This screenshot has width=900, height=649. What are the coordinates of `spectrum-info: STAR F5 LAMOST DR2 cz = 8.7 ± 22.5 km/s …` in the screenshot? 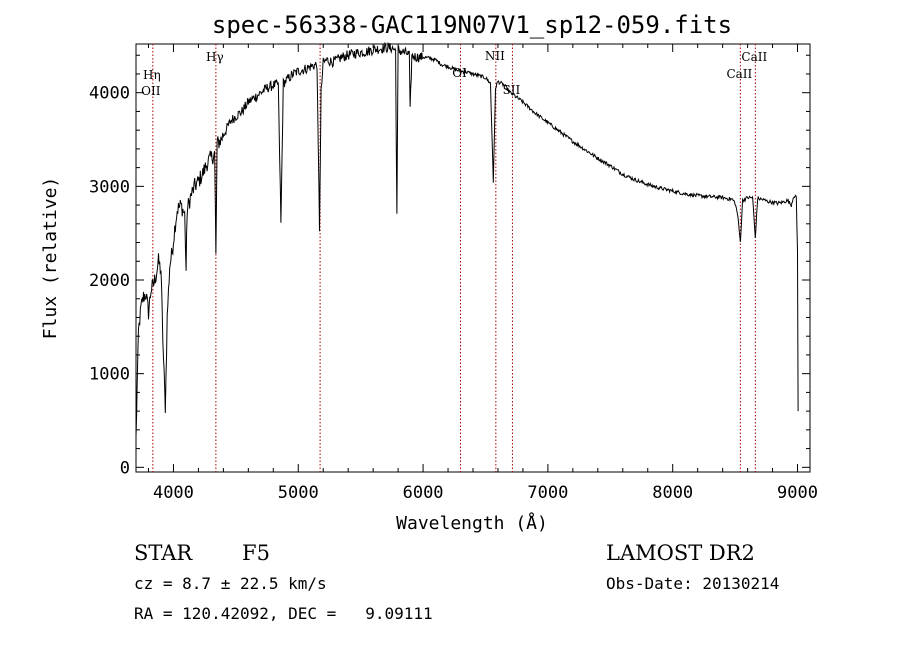 It's located at (456, 582).